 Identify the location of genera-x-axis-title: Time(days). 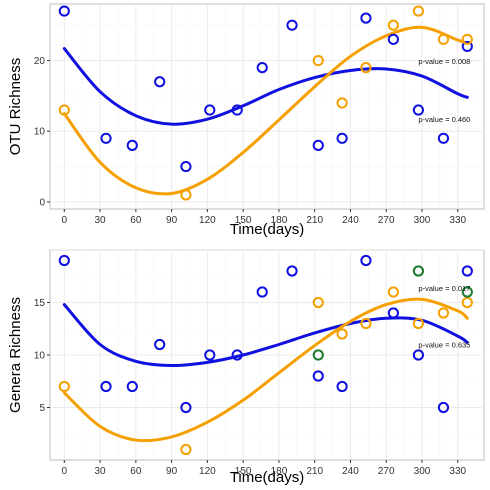
(267, 477).